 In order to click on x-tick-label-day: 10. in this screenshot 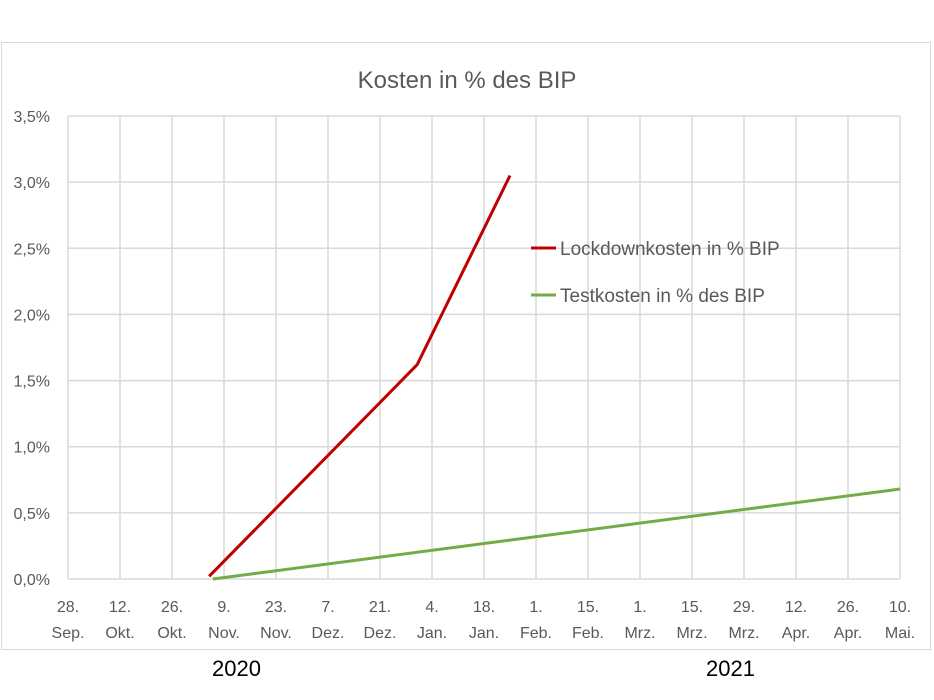, I will do `click(900, 607)`.